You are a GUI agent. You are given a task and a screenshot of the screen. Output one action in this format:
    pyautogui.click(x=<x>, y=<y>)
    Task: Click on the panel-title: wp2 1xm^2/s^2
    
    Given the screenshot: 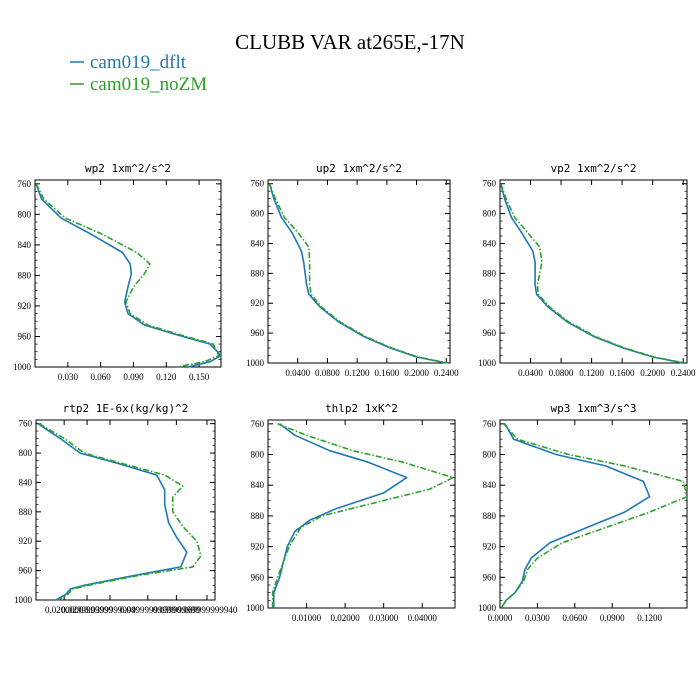 What is the action you would take?
    pyautogui.click(x=128, y=168)
    